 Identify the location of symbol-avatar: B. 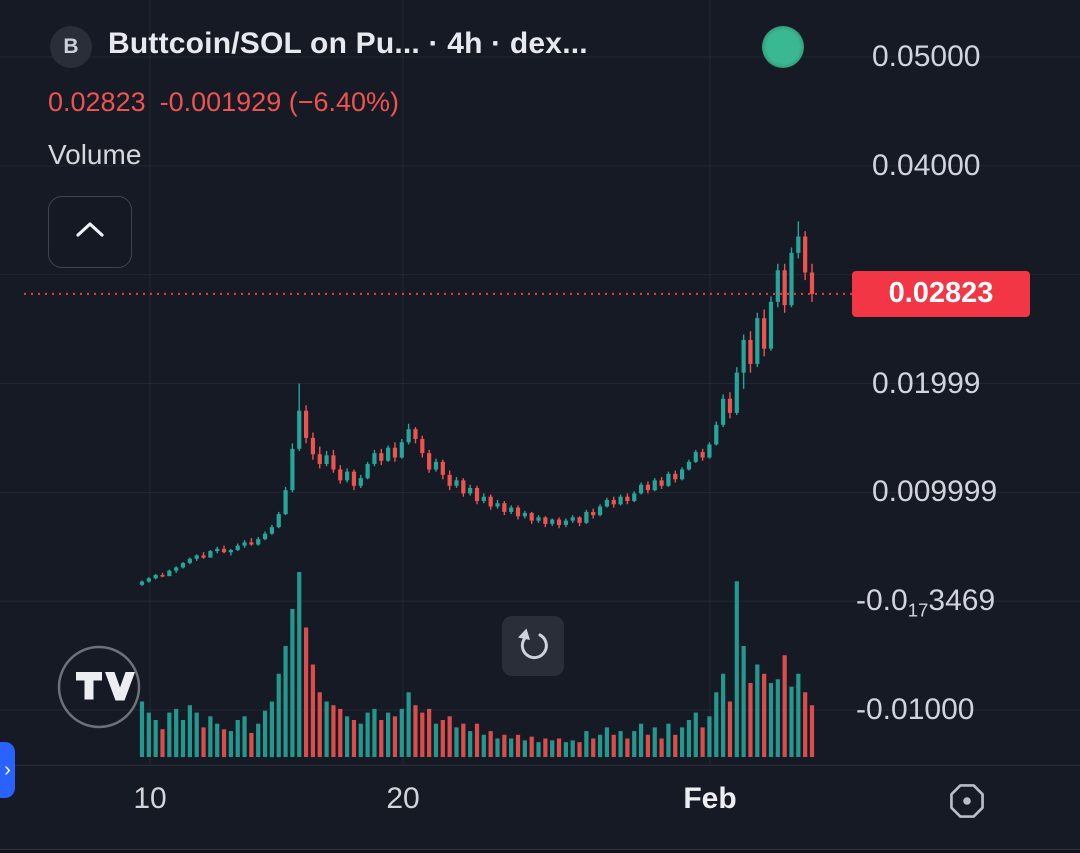
(71, 47).